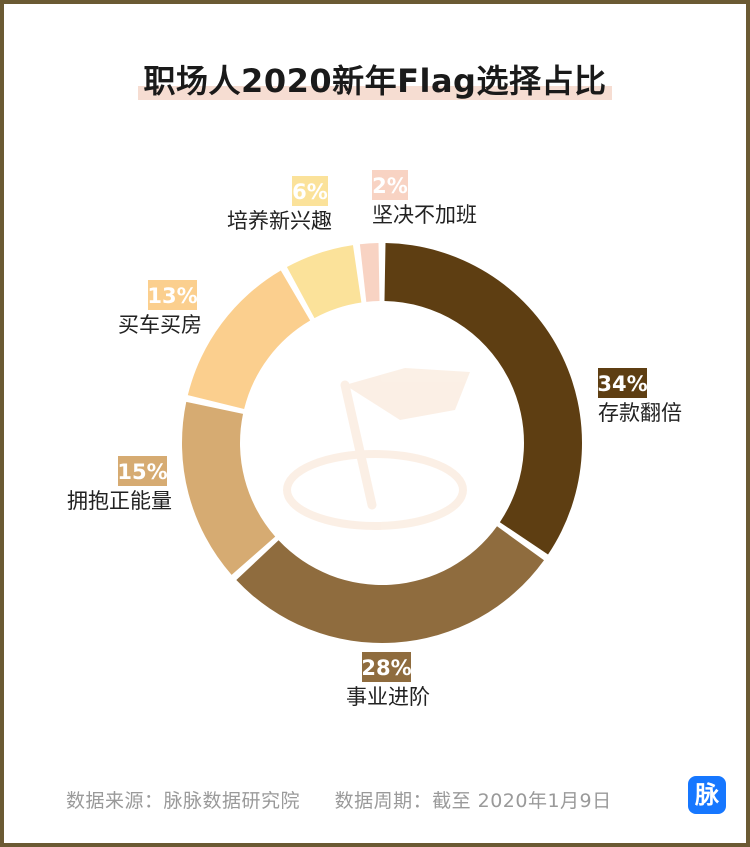 This screenshot has width=750, height=847. Describe the element at coordinates (424, 215) in the screenshot. I see `category-label: 坚决不加班` at that location.